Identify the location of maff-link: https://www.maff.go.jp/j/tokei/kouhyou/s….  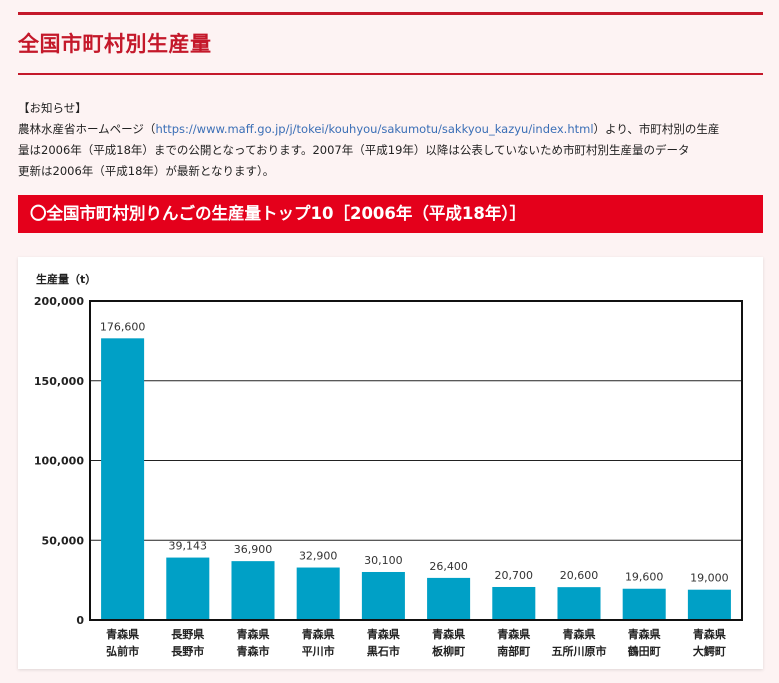
(374, 129).